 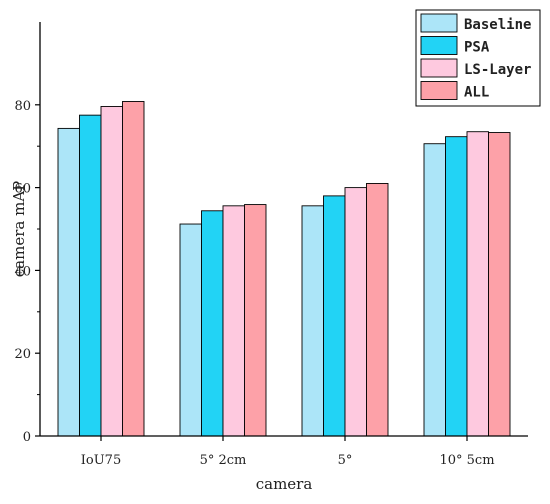 I want to click on y-tick-label: 20, so click(x=22, y=354).